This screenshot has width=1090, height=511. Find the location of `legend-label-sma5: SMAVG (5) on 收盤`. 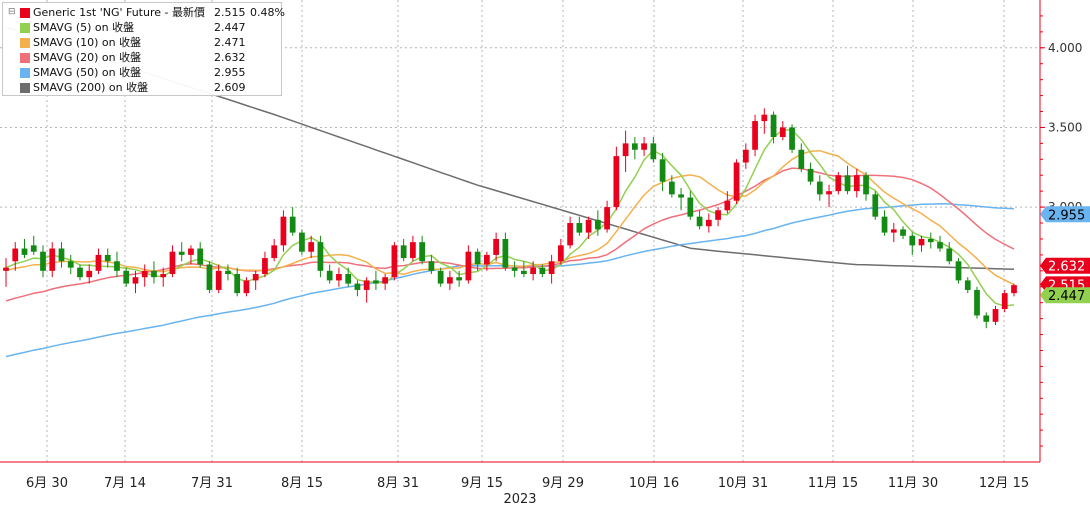

legend-label-sma5: SMAVG (5) on 收盤 is located at coordinates (84, 27).